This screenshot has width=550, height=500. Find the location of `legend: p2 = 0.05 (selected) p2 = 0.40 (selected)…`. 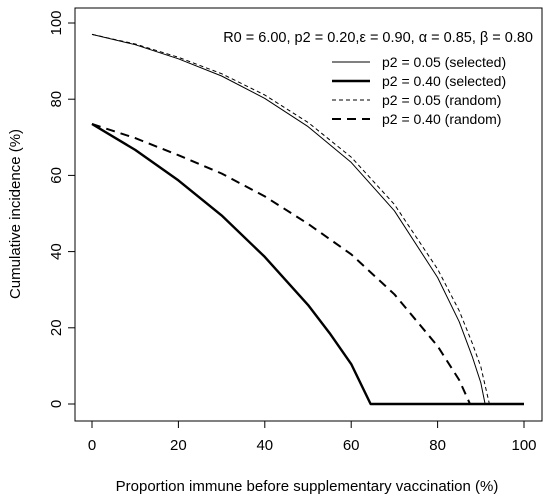

legend: p2 = 0.05 (selected) p2 = 0.40 (selected)… is located at coordinates (419, 90).